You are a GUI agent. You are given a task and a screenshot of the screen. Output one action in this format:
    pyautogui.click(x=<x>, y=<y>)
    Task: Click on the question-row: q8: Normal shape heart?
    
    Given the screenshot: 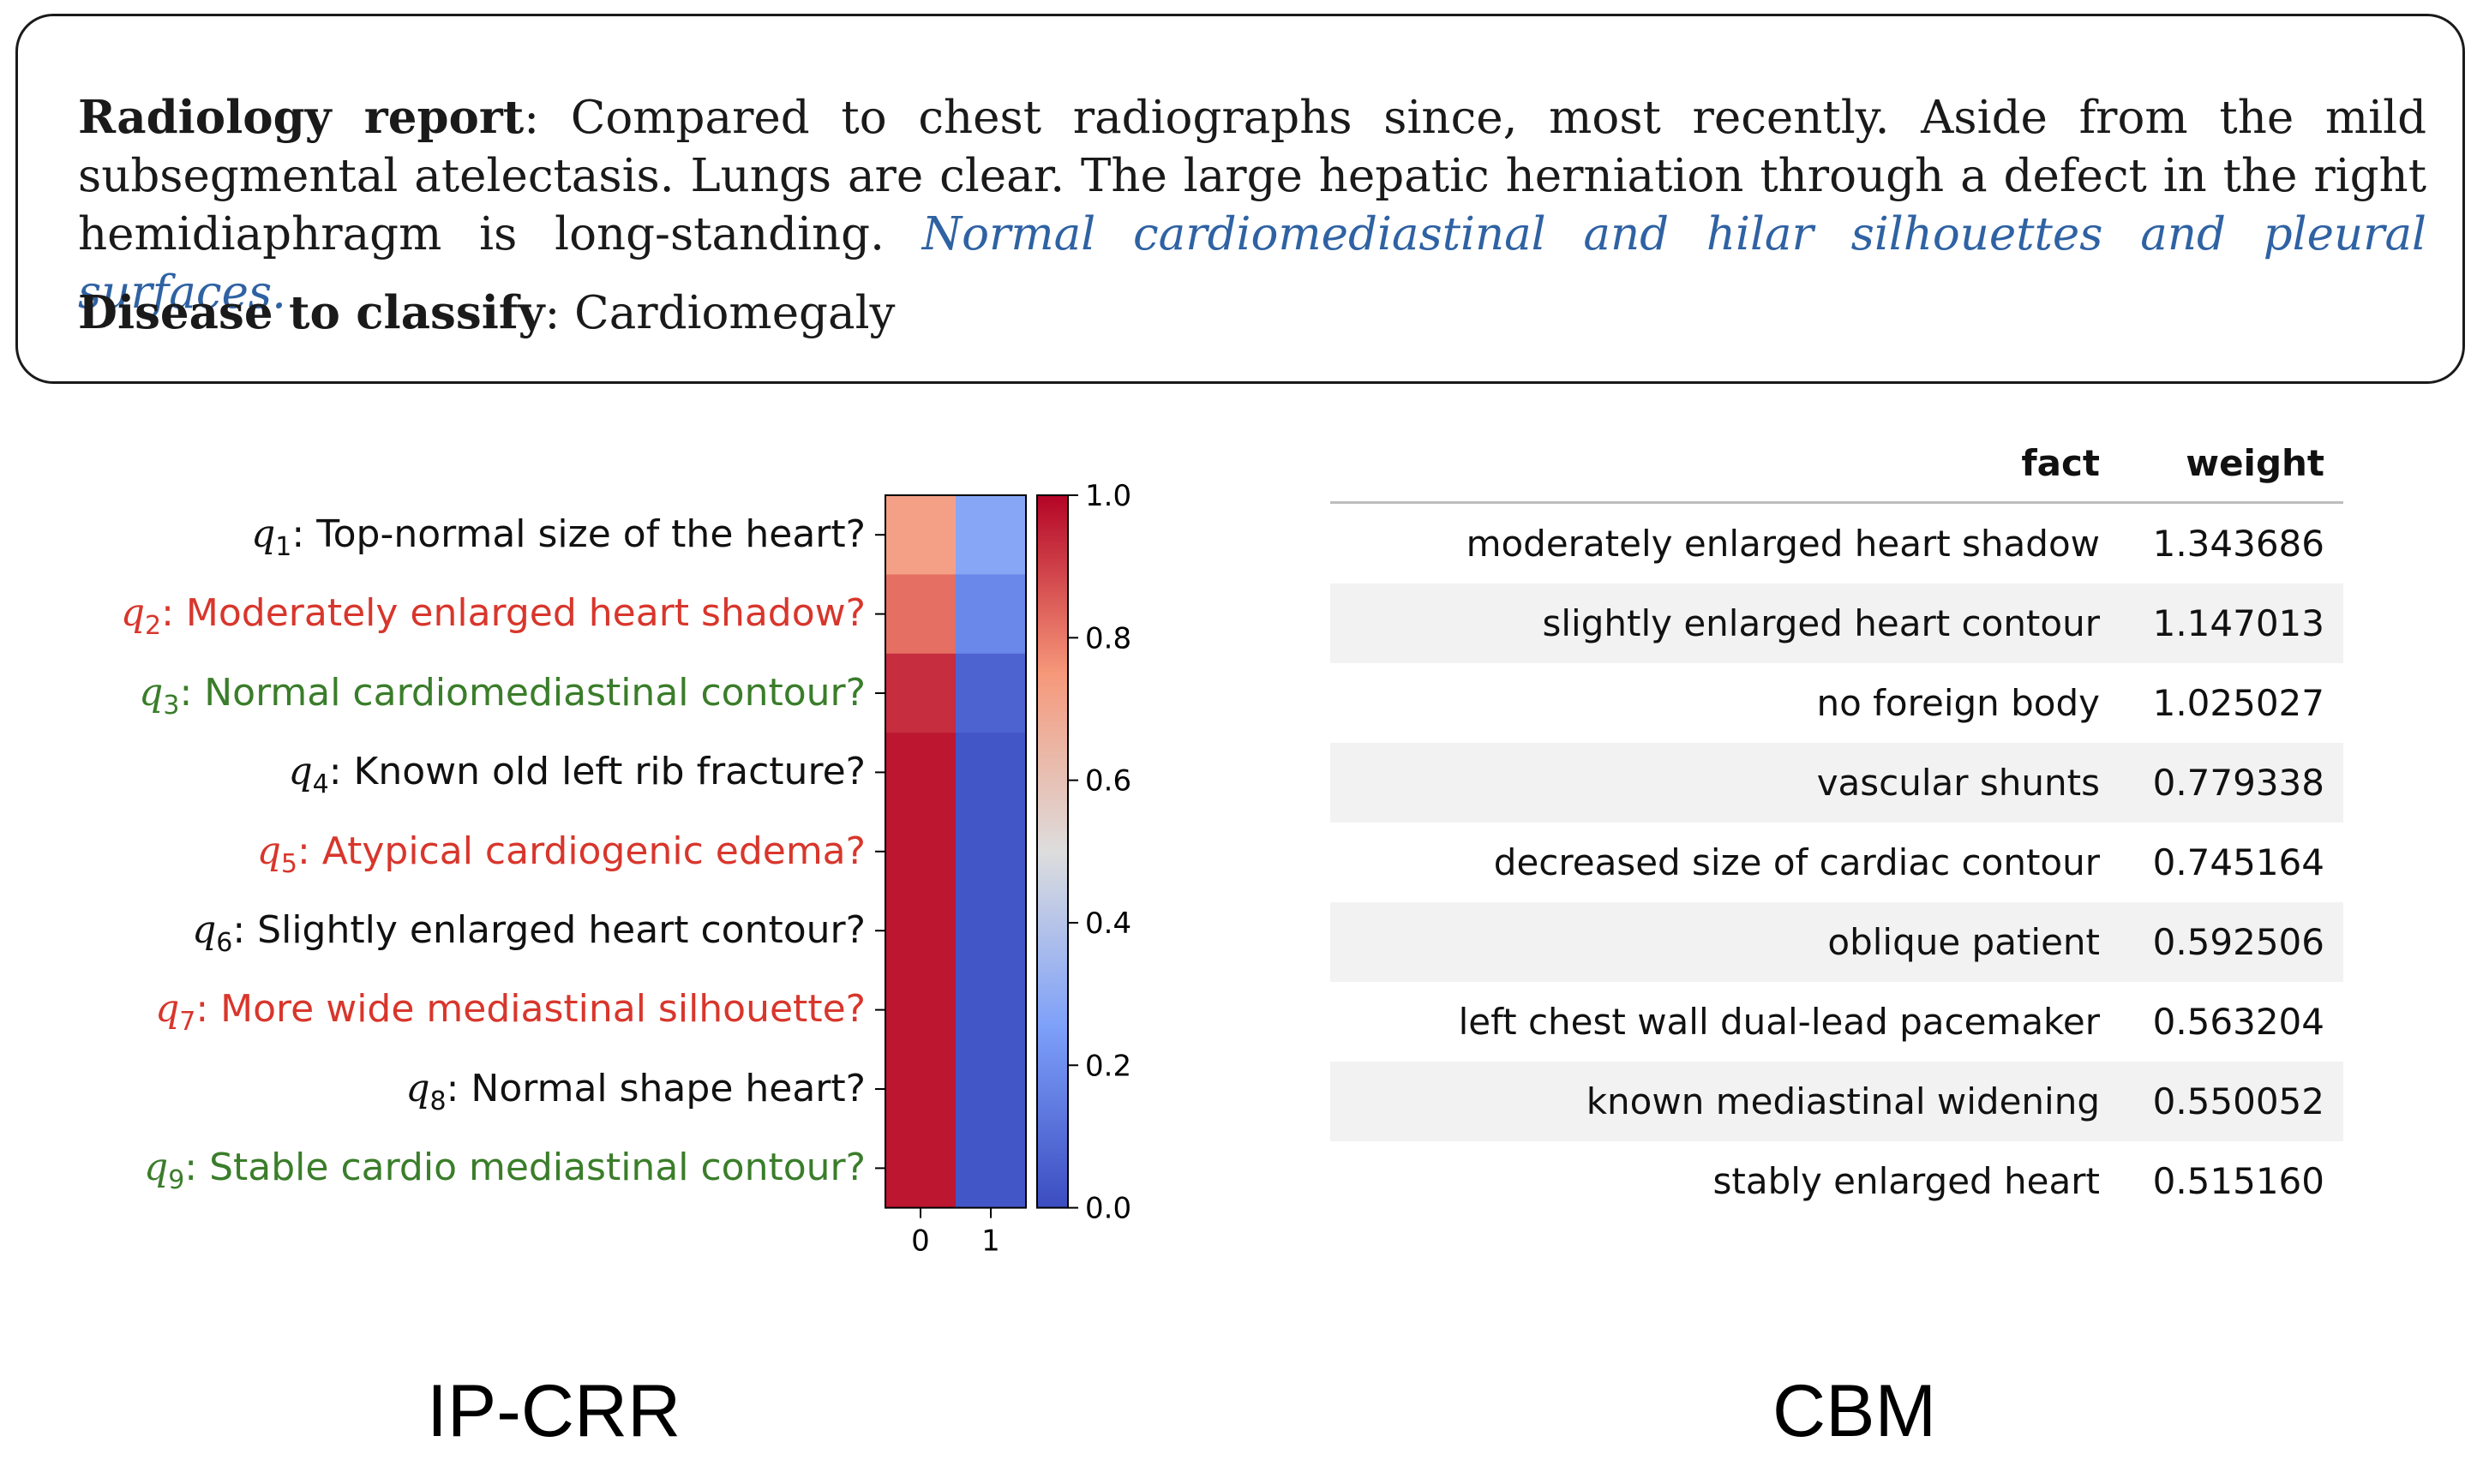 What is the action you would take?
    pyautogui.click(x=433, y=1089)
    